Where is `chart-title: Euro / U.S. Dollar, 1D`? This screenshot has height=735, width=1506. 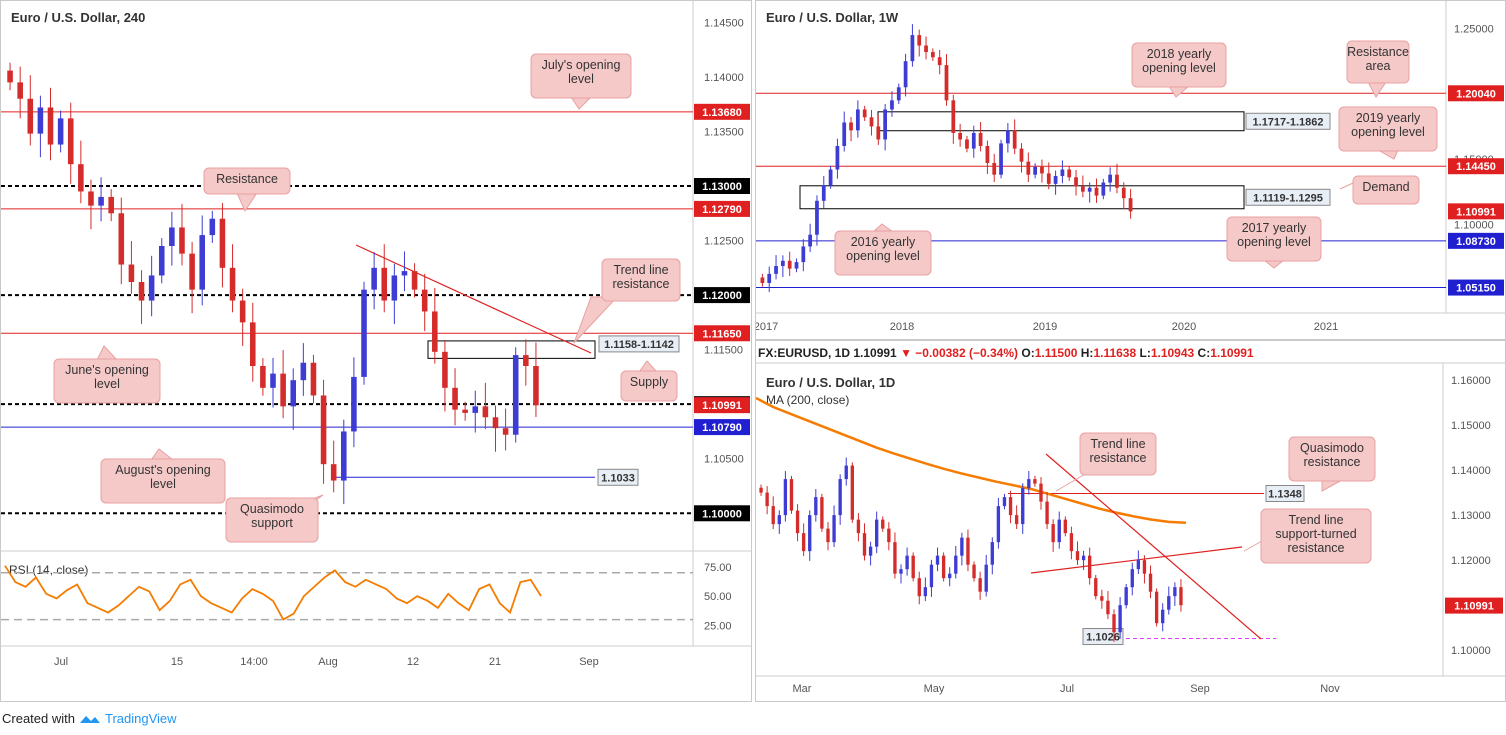 chart-title: Euro / U.S. Dollar, 1D is located at coordinates (830, 382).